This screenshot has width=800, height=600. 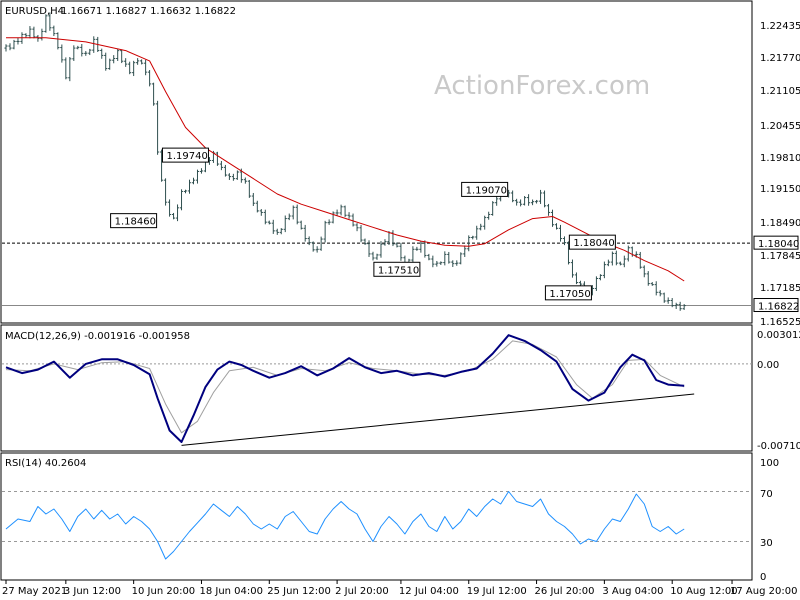 I want to click on price-tag-text: 1.16822, so click(x=778, y=307).